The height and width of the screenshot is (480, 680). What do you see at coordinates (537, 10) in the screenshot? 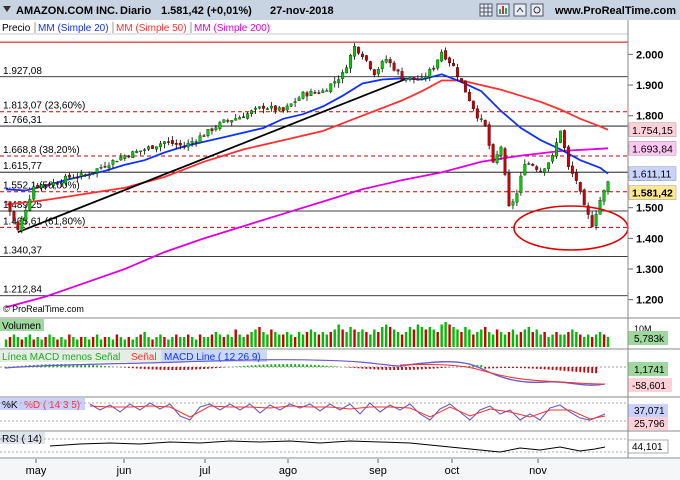
I see `settings-icon` at bounding box center [537, 10].